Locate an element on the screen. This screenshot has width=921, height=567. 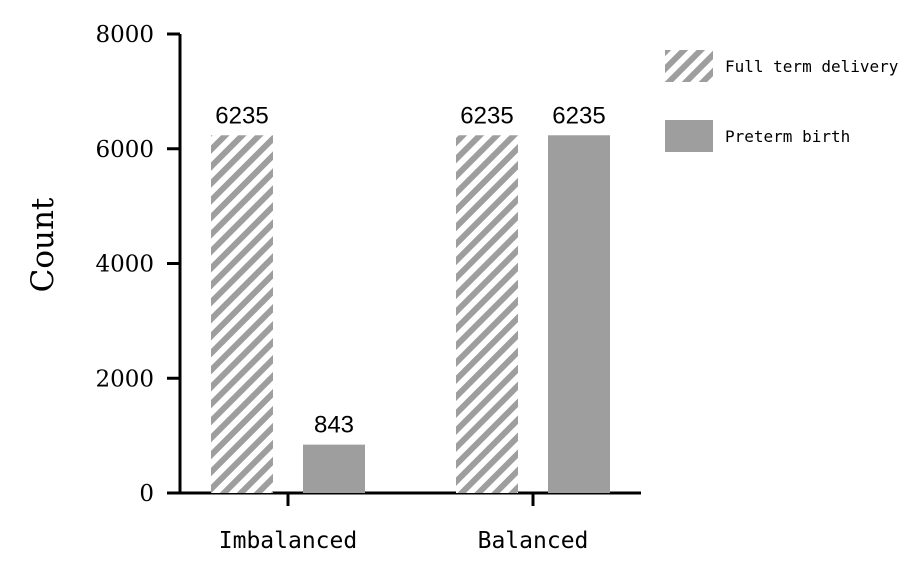
y-tick-label: 6000 is located at coordinates (124, 150).